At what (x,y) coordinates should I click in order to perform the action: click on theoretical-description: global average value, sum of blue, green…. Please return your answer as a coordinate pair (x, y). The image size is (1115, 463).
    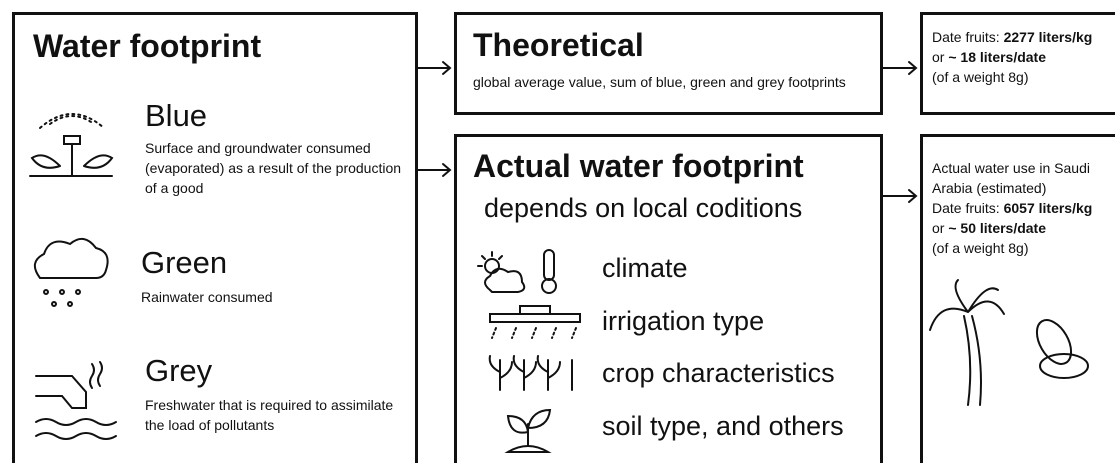
    Looking at the image, I should click on (659, 82).